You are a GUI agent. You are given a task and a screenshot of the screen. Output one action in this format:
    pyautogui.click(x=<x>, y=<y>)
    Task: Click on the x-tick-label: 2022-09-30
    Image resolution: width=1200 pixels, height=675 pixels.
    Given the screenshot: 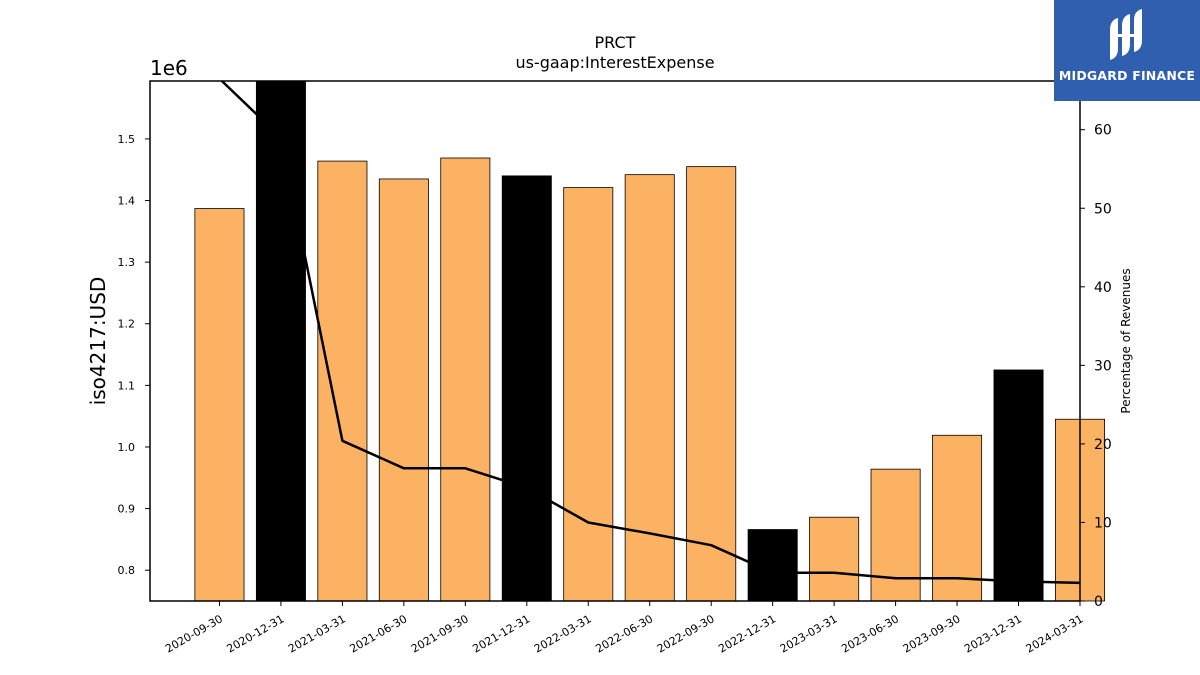 What is the action you would take?
    pyautogui.click(x=686, y=633)
    